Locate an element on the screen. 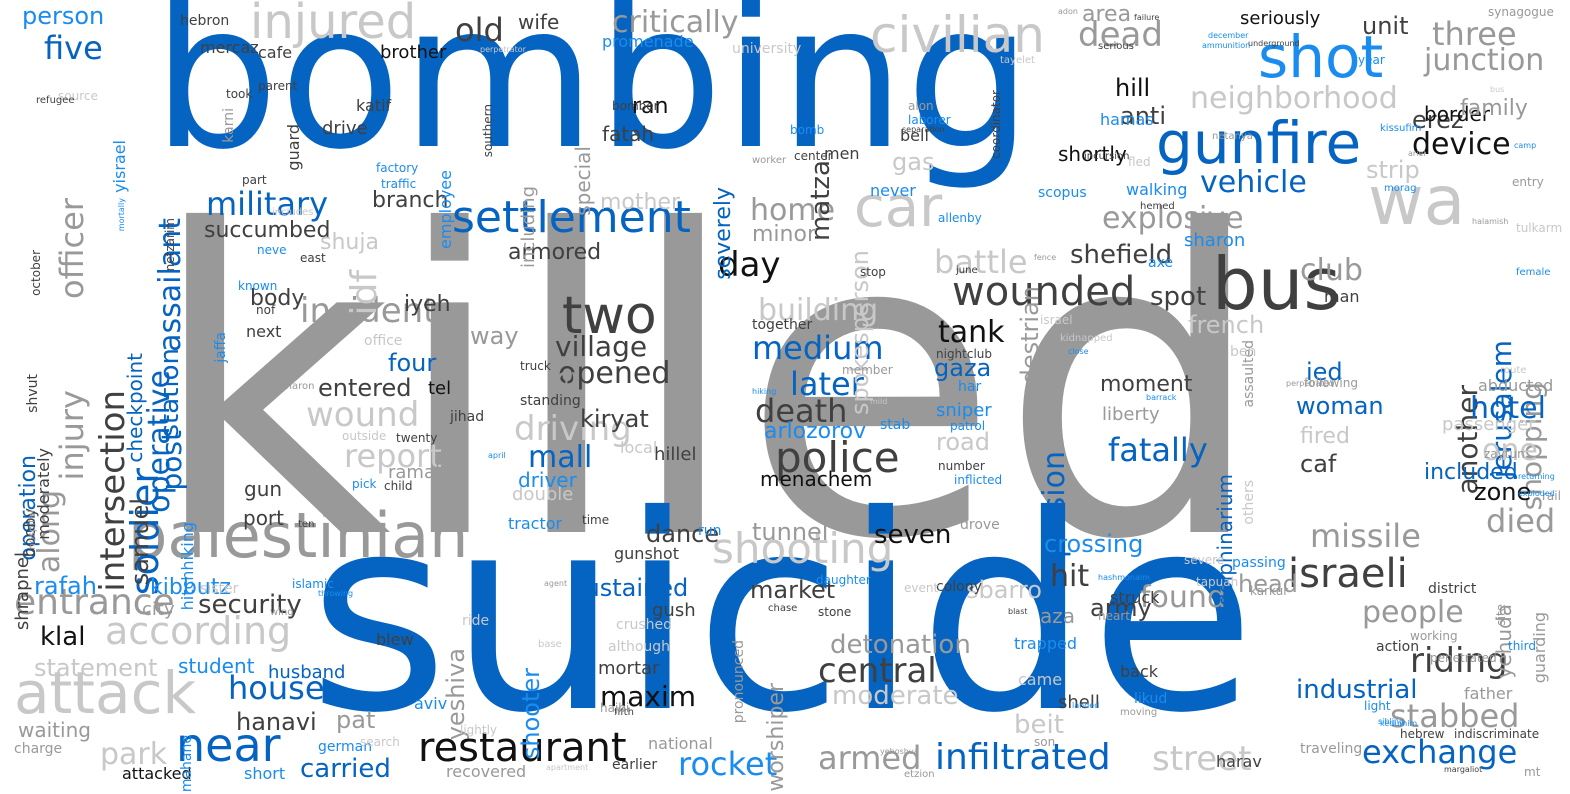  cloud-word-alon: alon is located at coordinates (921, 106).